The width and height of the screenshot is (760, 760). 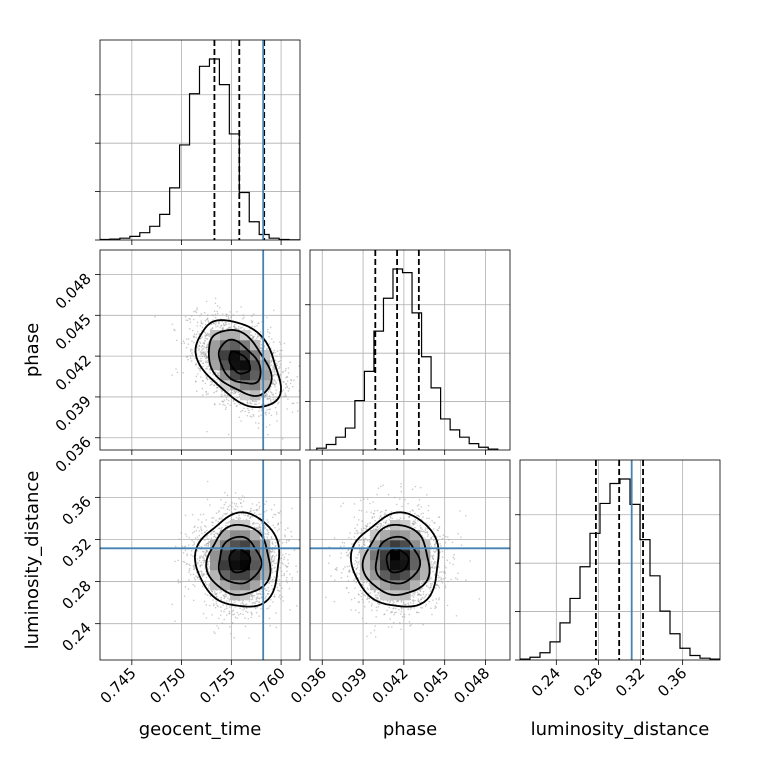 What do you see at coordinates (200, 729) in the screenshot?
I see `x-axis-label-0: geocent_time` at bounding box center [200, 729].